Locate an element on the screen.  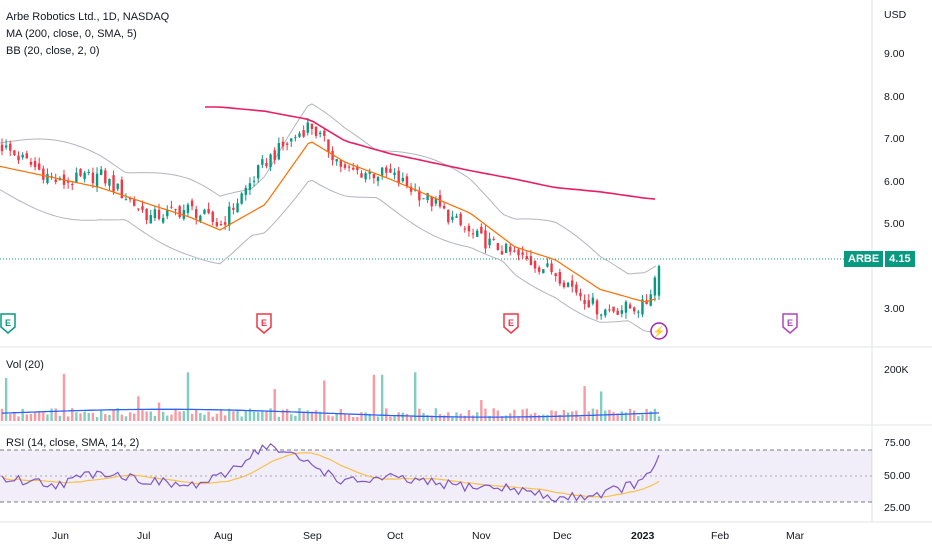
flash-event-marker: ⚡ is located at coordinates (659, 331).